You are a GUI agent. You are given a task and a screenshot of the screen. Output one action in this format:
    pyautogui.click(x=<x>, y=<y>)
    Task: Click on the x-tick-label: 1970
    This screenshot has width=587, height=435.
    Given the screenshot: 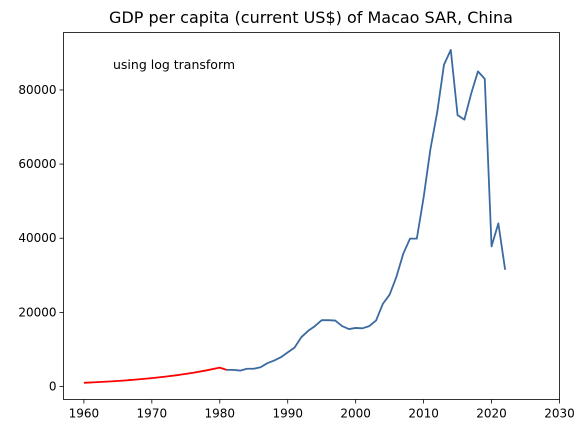 What is the action you would take?
    pyautogui.click(x=152, y=414)
    